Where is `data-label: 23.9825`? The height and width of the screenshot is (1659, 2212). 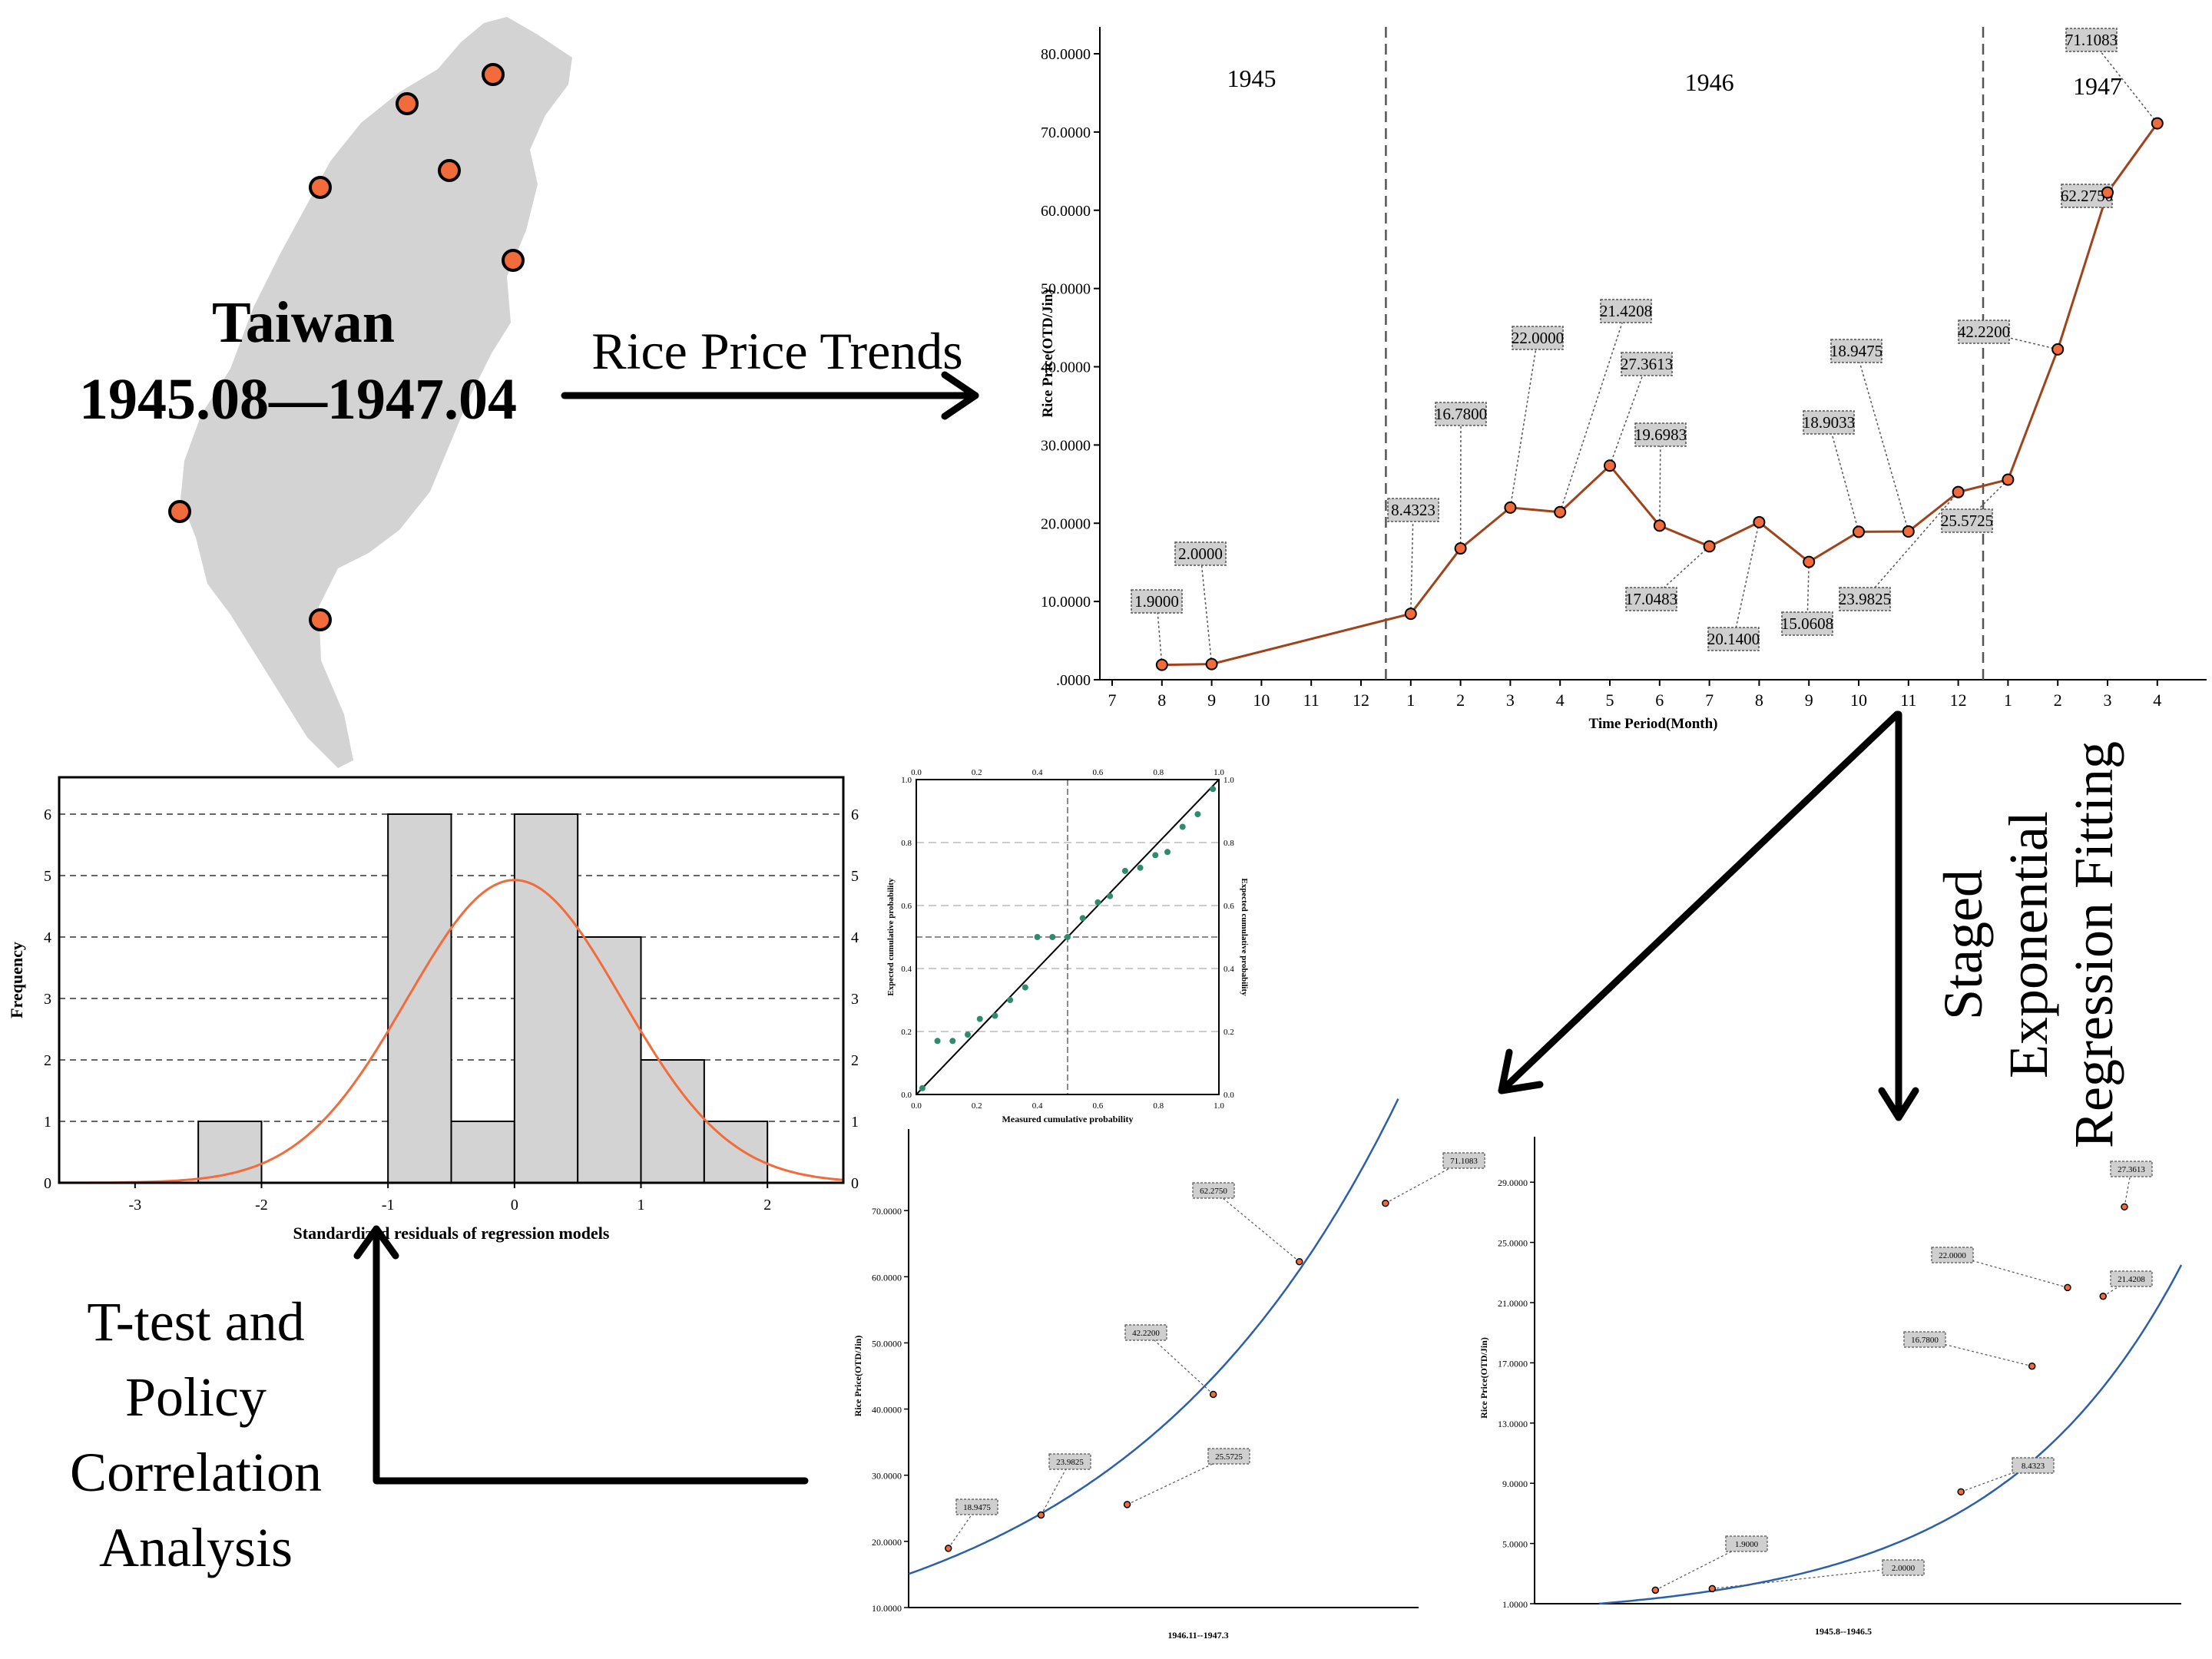 data-label: 23.9825 is located at coordinates (1070, 1462).